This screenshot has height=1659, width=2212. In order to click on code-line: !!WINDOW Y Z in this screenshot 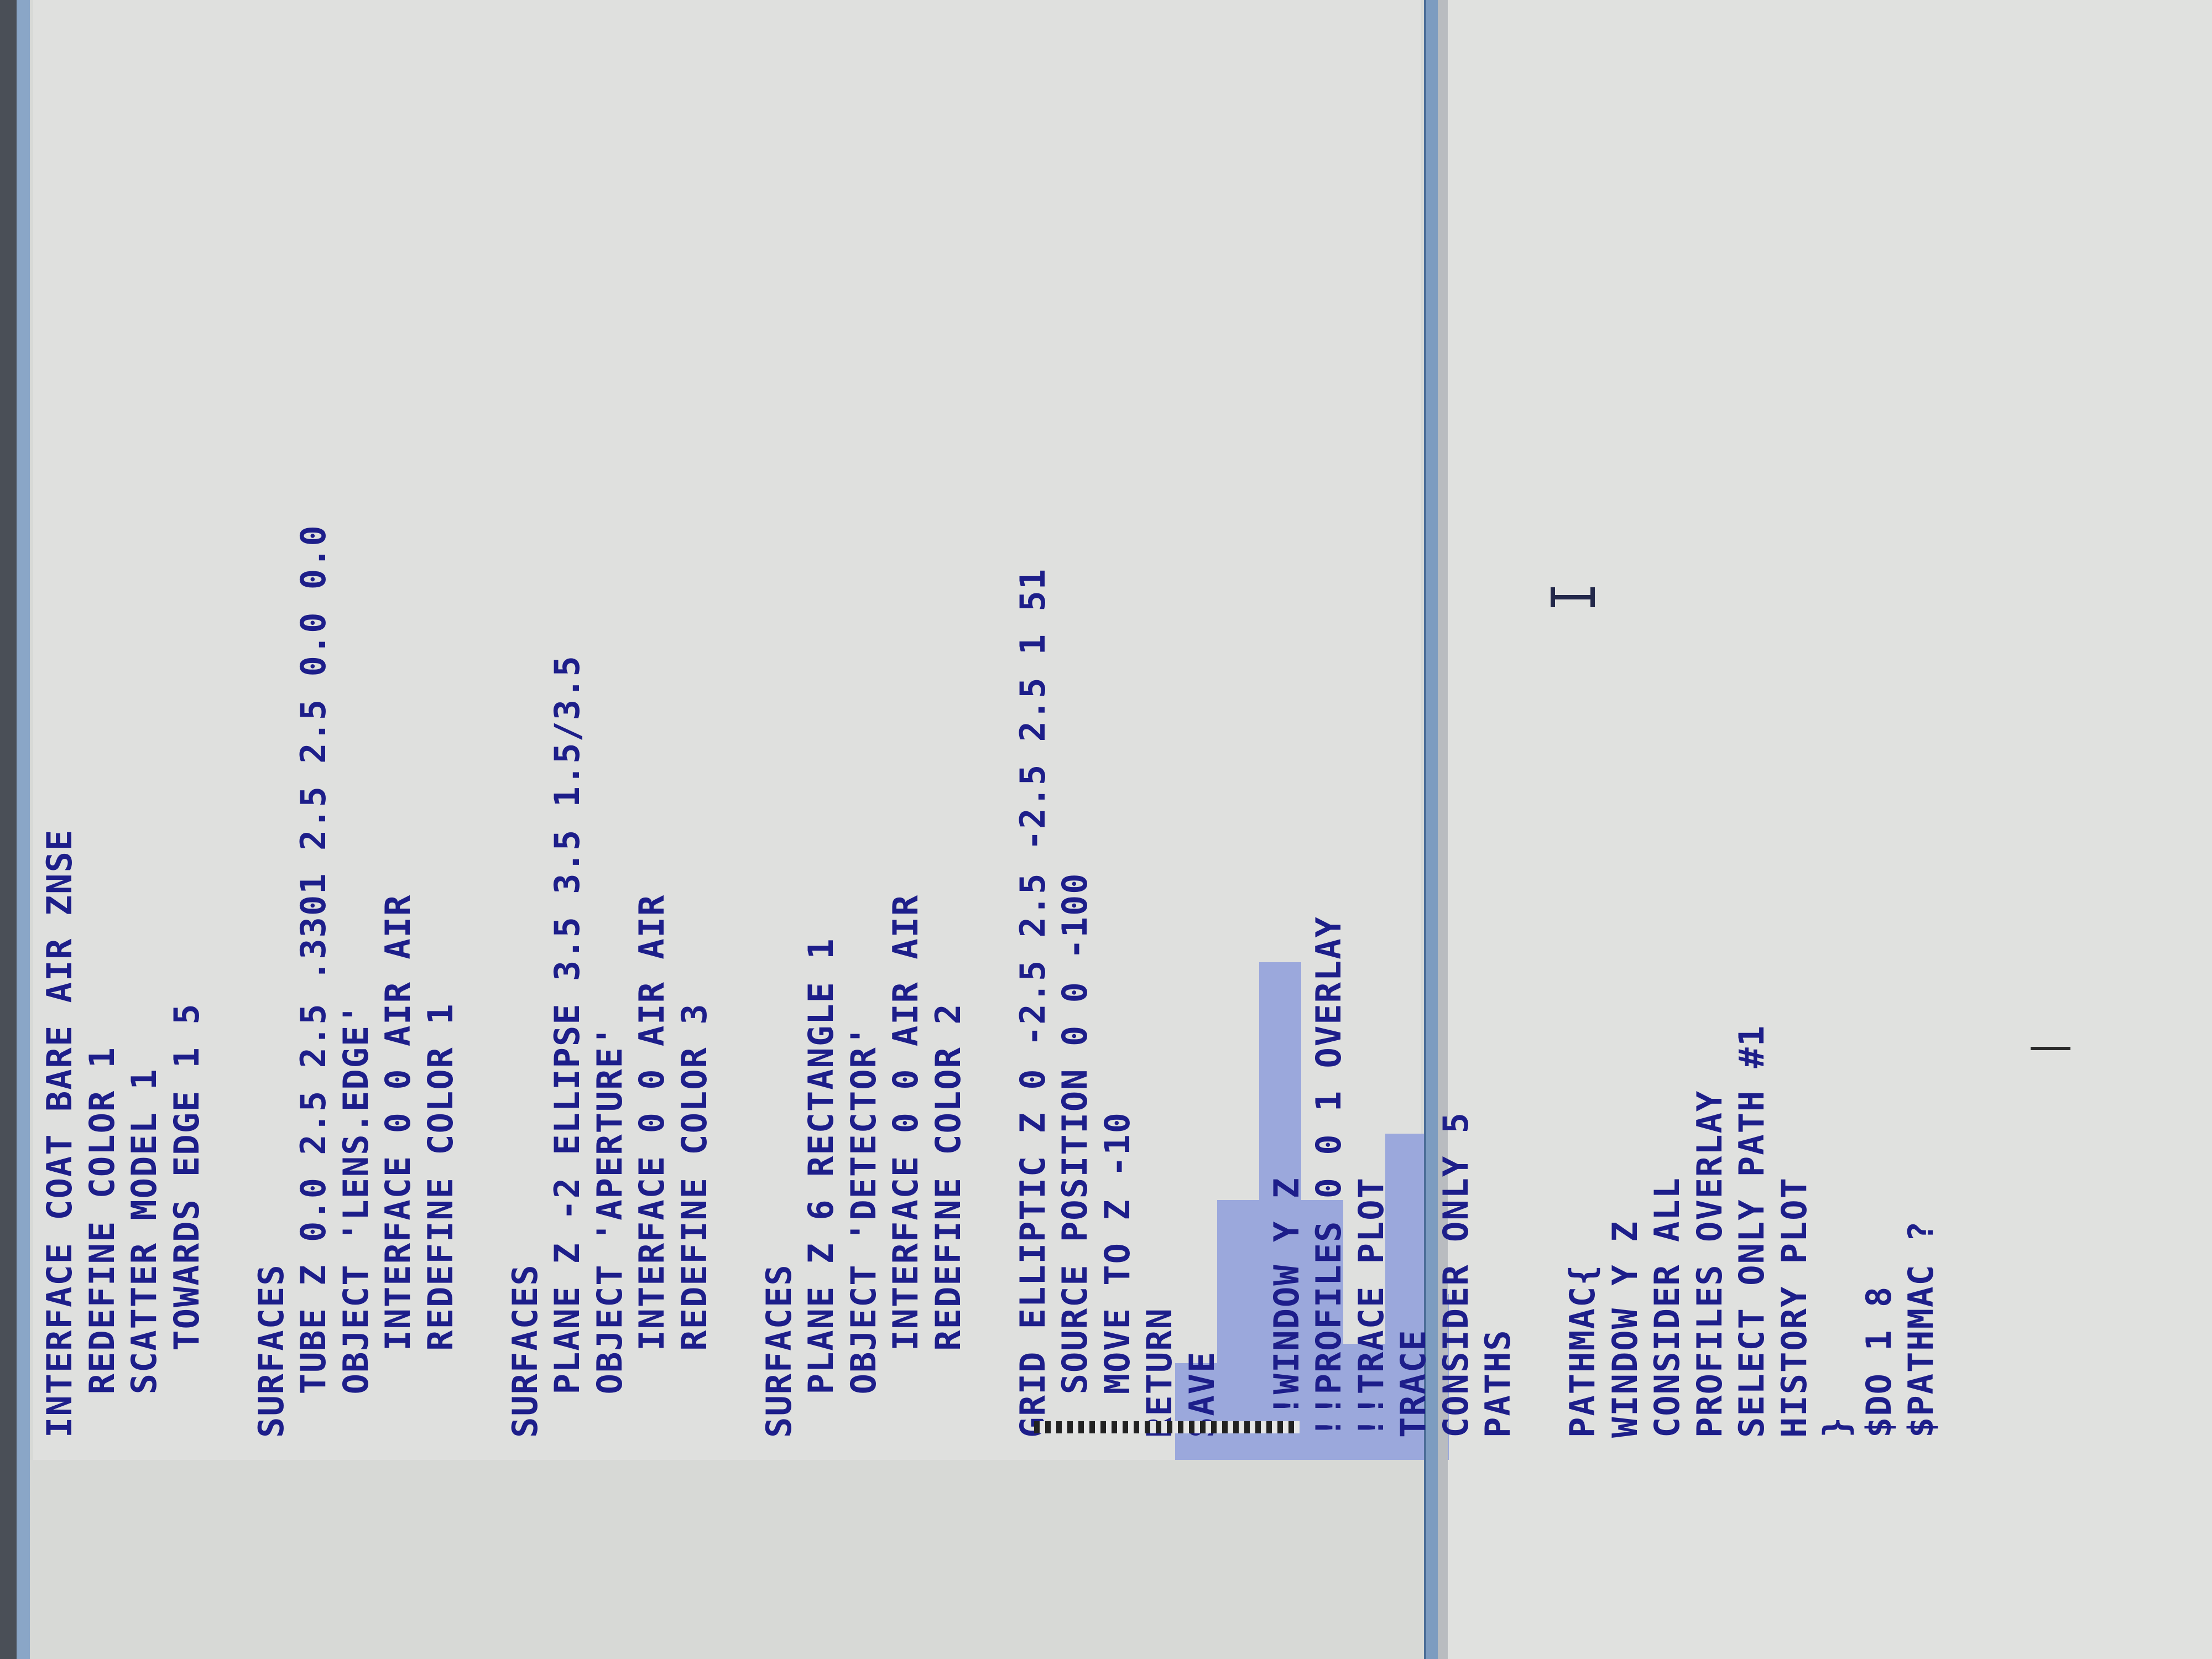, I will do `click(1287, 1308)`.